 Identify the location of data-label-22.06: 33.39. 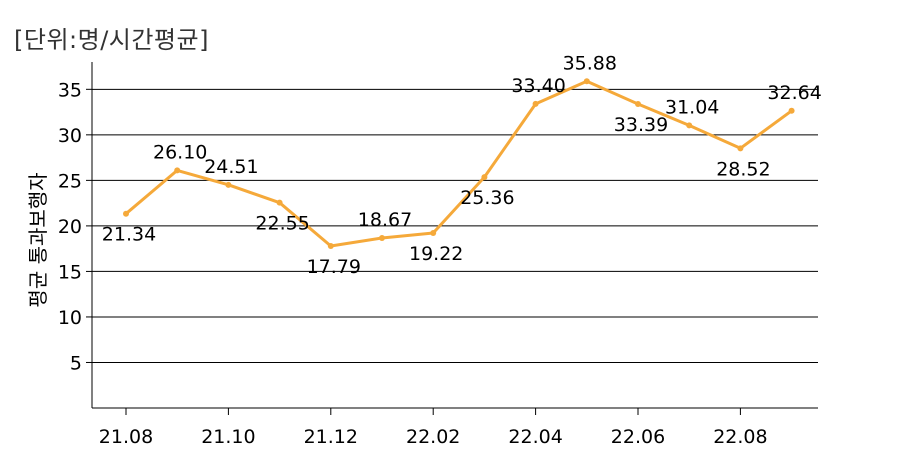
(641, 125).